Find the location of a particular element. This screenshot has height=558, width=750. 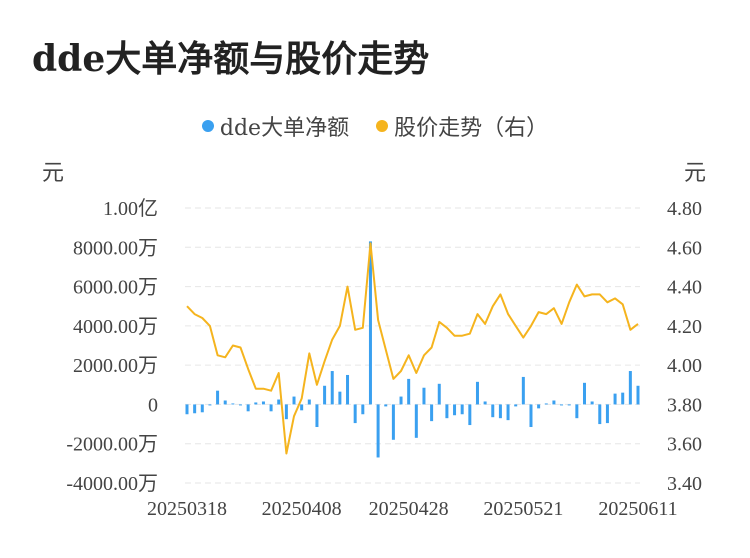

left-axis-tick-label: 0 is located at coordinates (153, 405).